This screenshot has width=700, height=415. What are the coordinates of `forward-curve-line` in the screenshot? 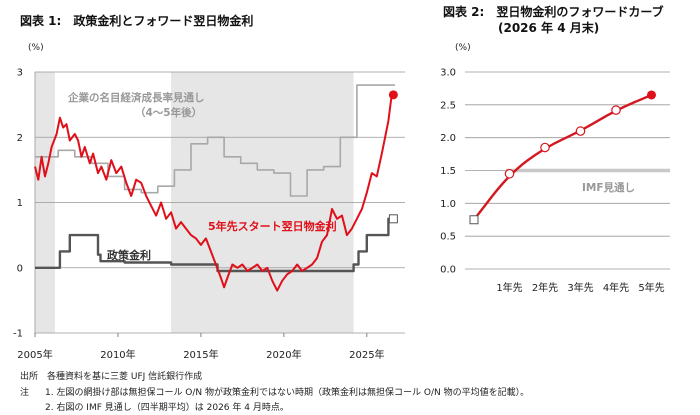 It's located at (562, 157).